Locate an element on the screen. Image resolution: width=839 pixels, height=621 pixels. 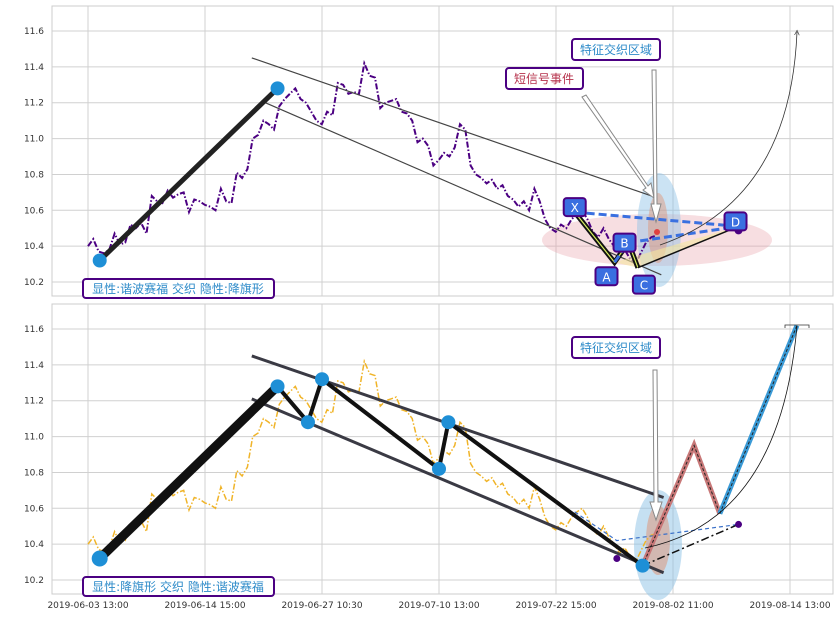
harmonic-label-x: X is located at coordinates (575, 208).